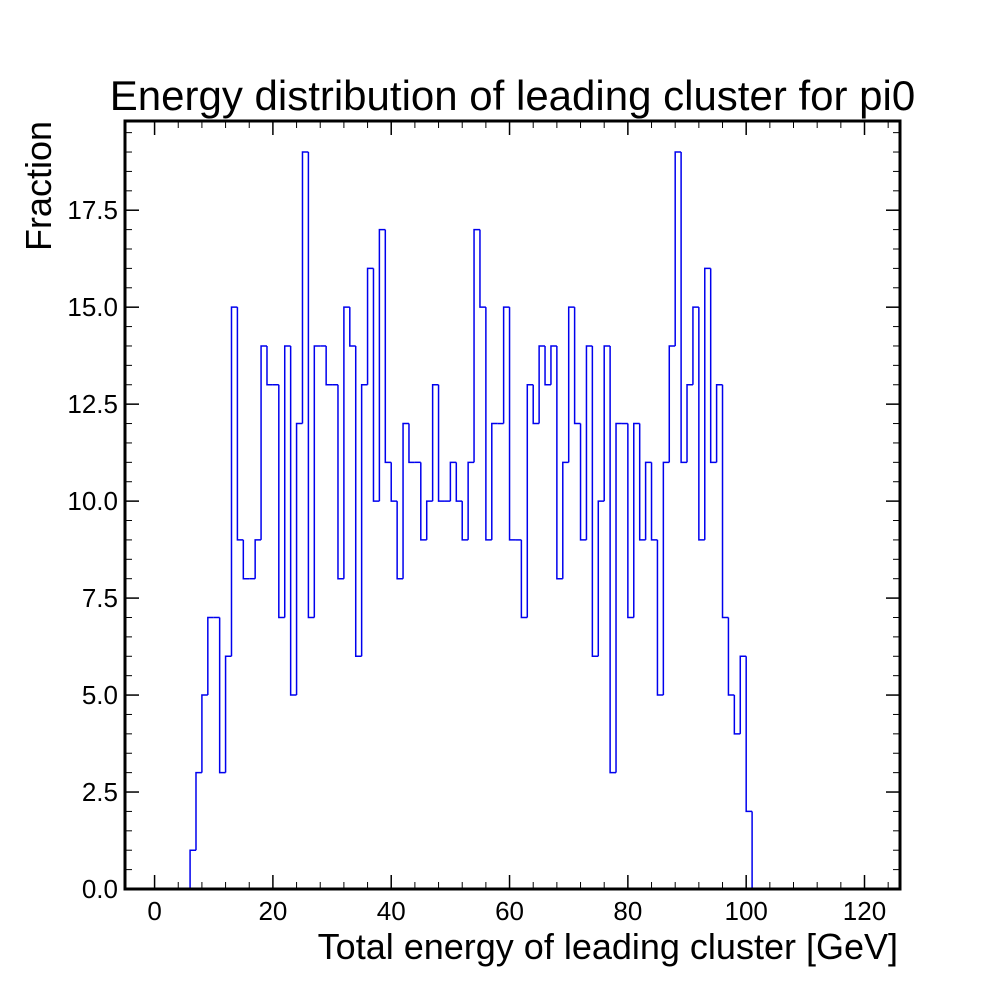 This screenshot has width=1000, height=1000. Describe the element at coordinates (391, 911) in the screenshot. I see `x-tick-label: 40` at that location.